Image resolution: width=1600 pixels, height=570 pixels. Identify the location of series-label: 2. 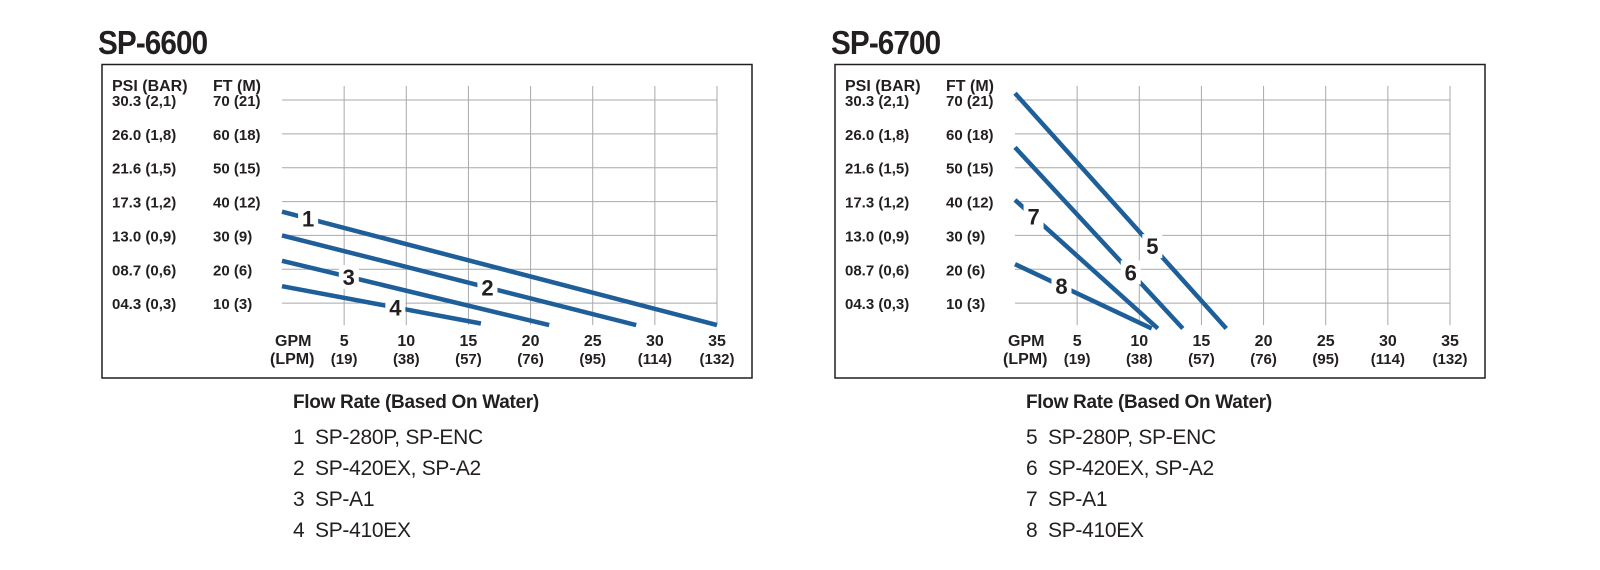
(487, 287).